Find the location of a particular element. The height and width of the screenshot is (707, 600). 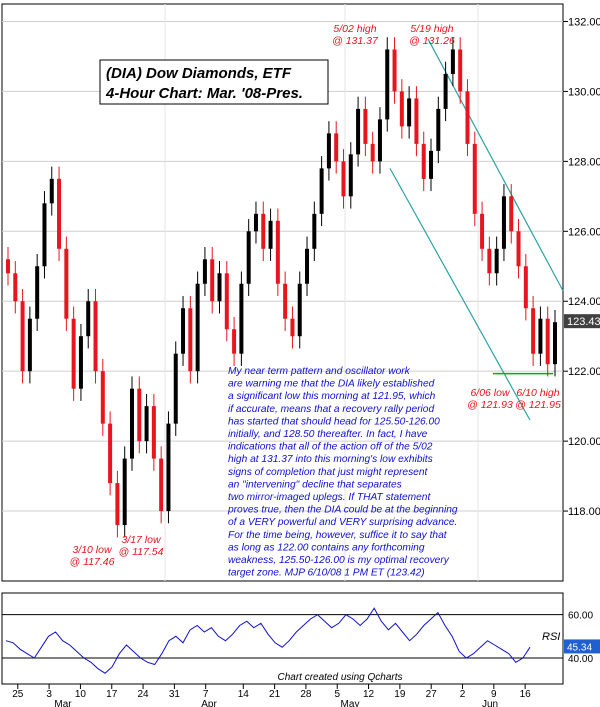

x-day-label: 2 is located at coordinates (463, 694).